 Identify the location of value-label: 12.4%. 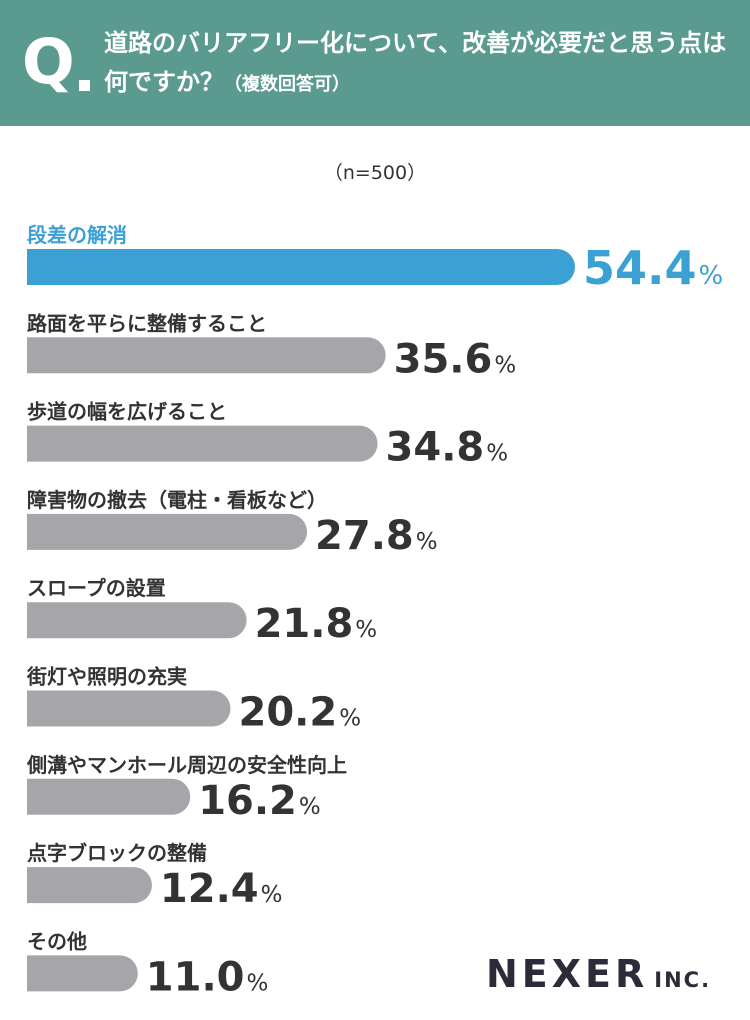
(221, 889).